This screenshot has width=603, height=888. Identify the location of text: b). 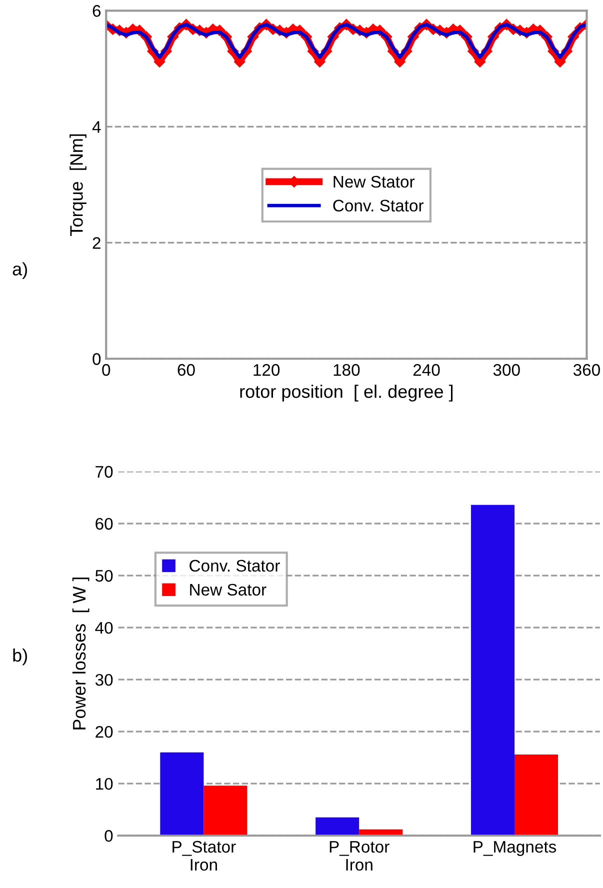
(20, 657).